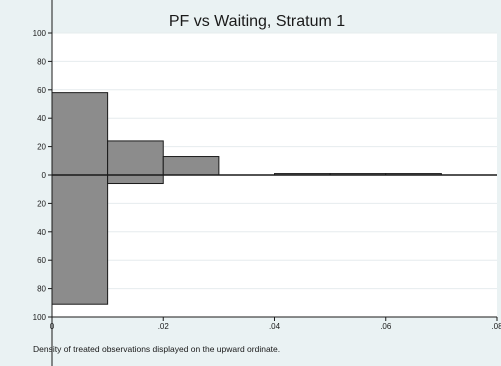  What do you see at coordinates (386, 326) in the screenshot?
I see `x-tick-label: .06` at bounding box center [386, 326].